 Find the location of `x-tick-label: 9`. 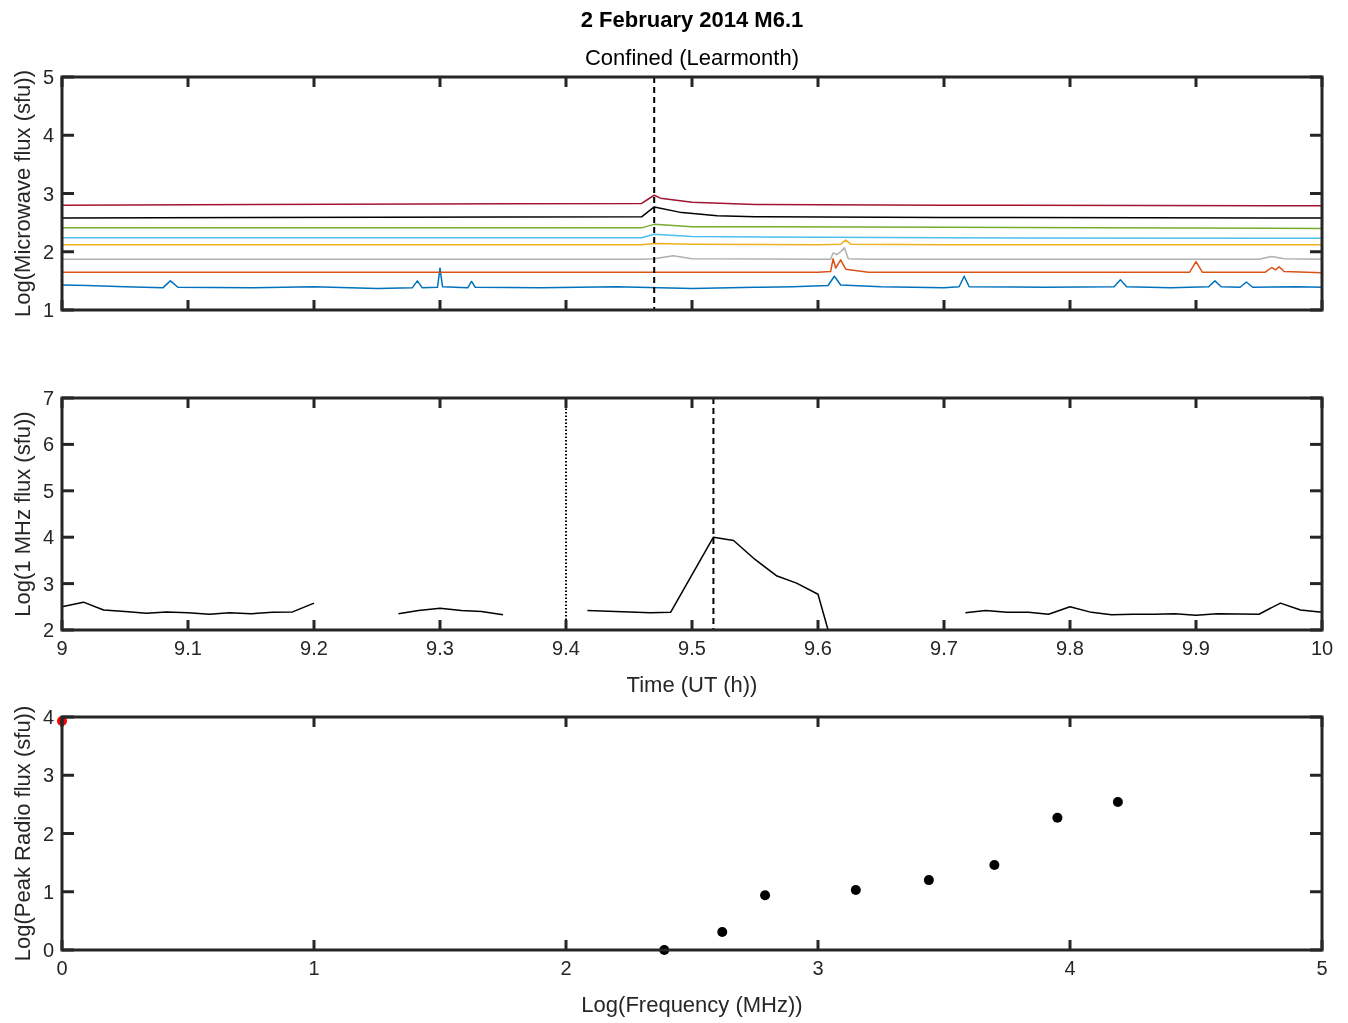

x-tick-label: 9 is located at coordinates (62, 648).